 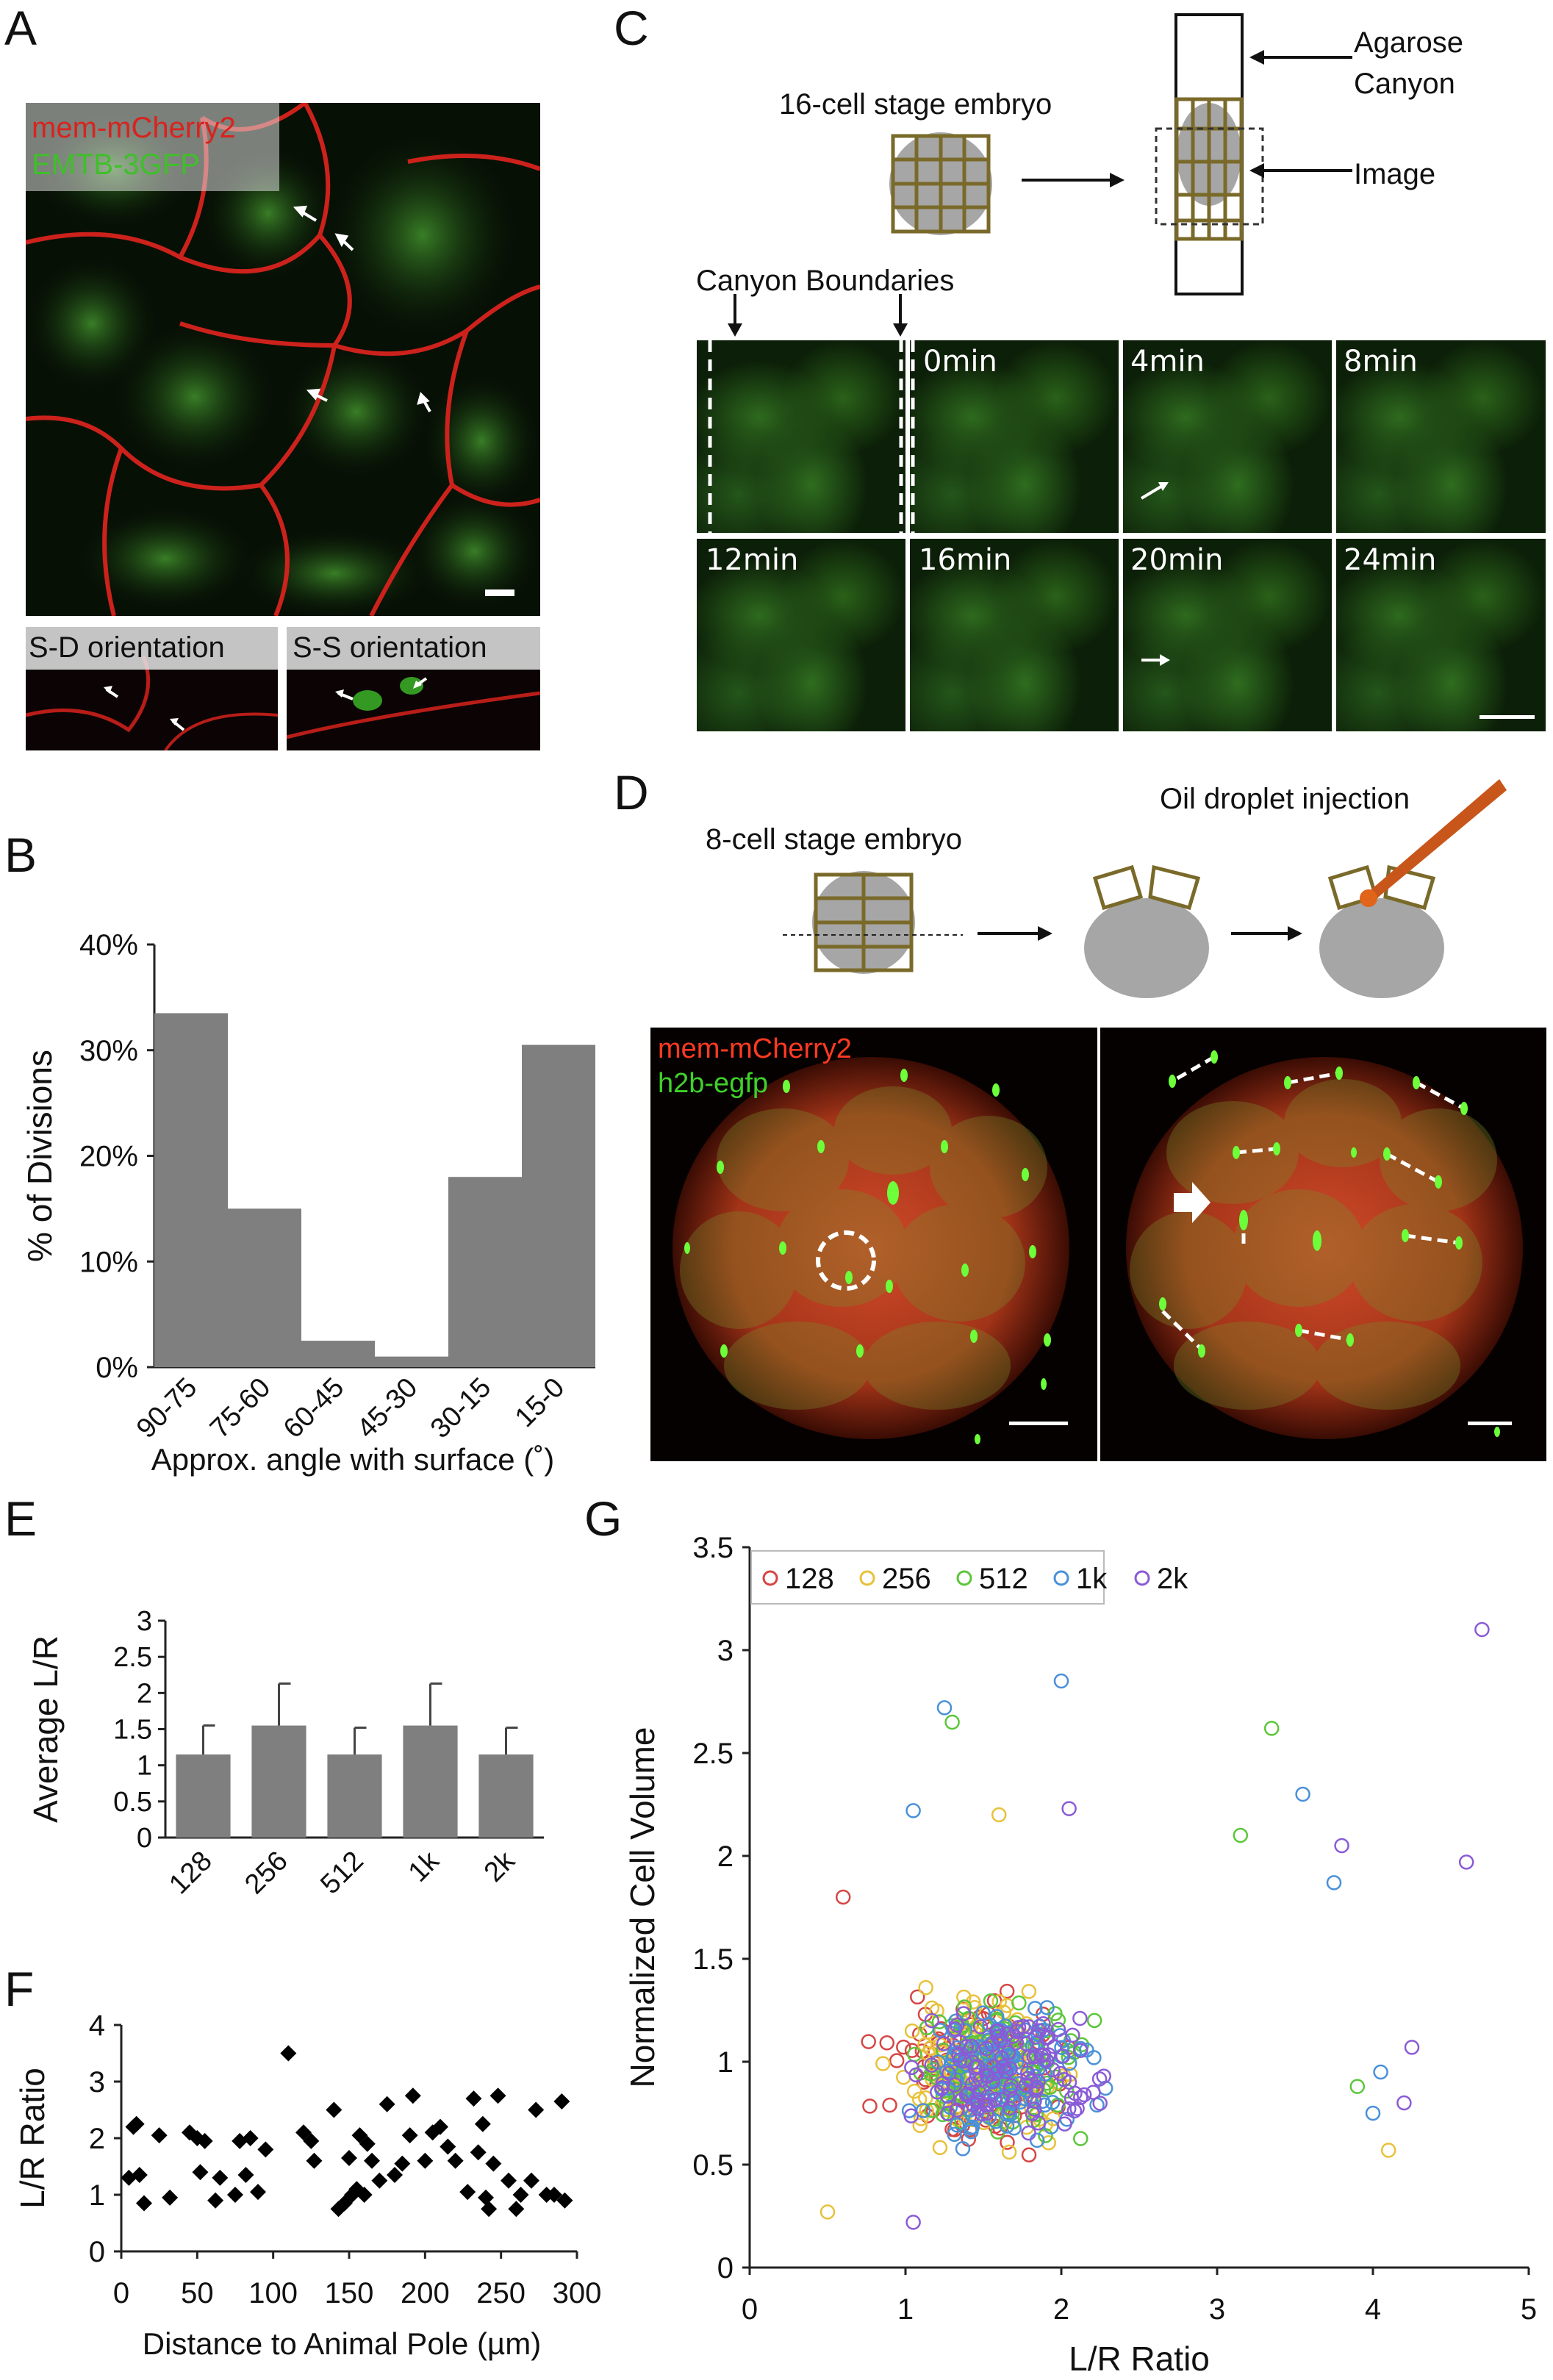 I want to click on timelapse-tile-5: 20min, so click(x=1227, y=635).